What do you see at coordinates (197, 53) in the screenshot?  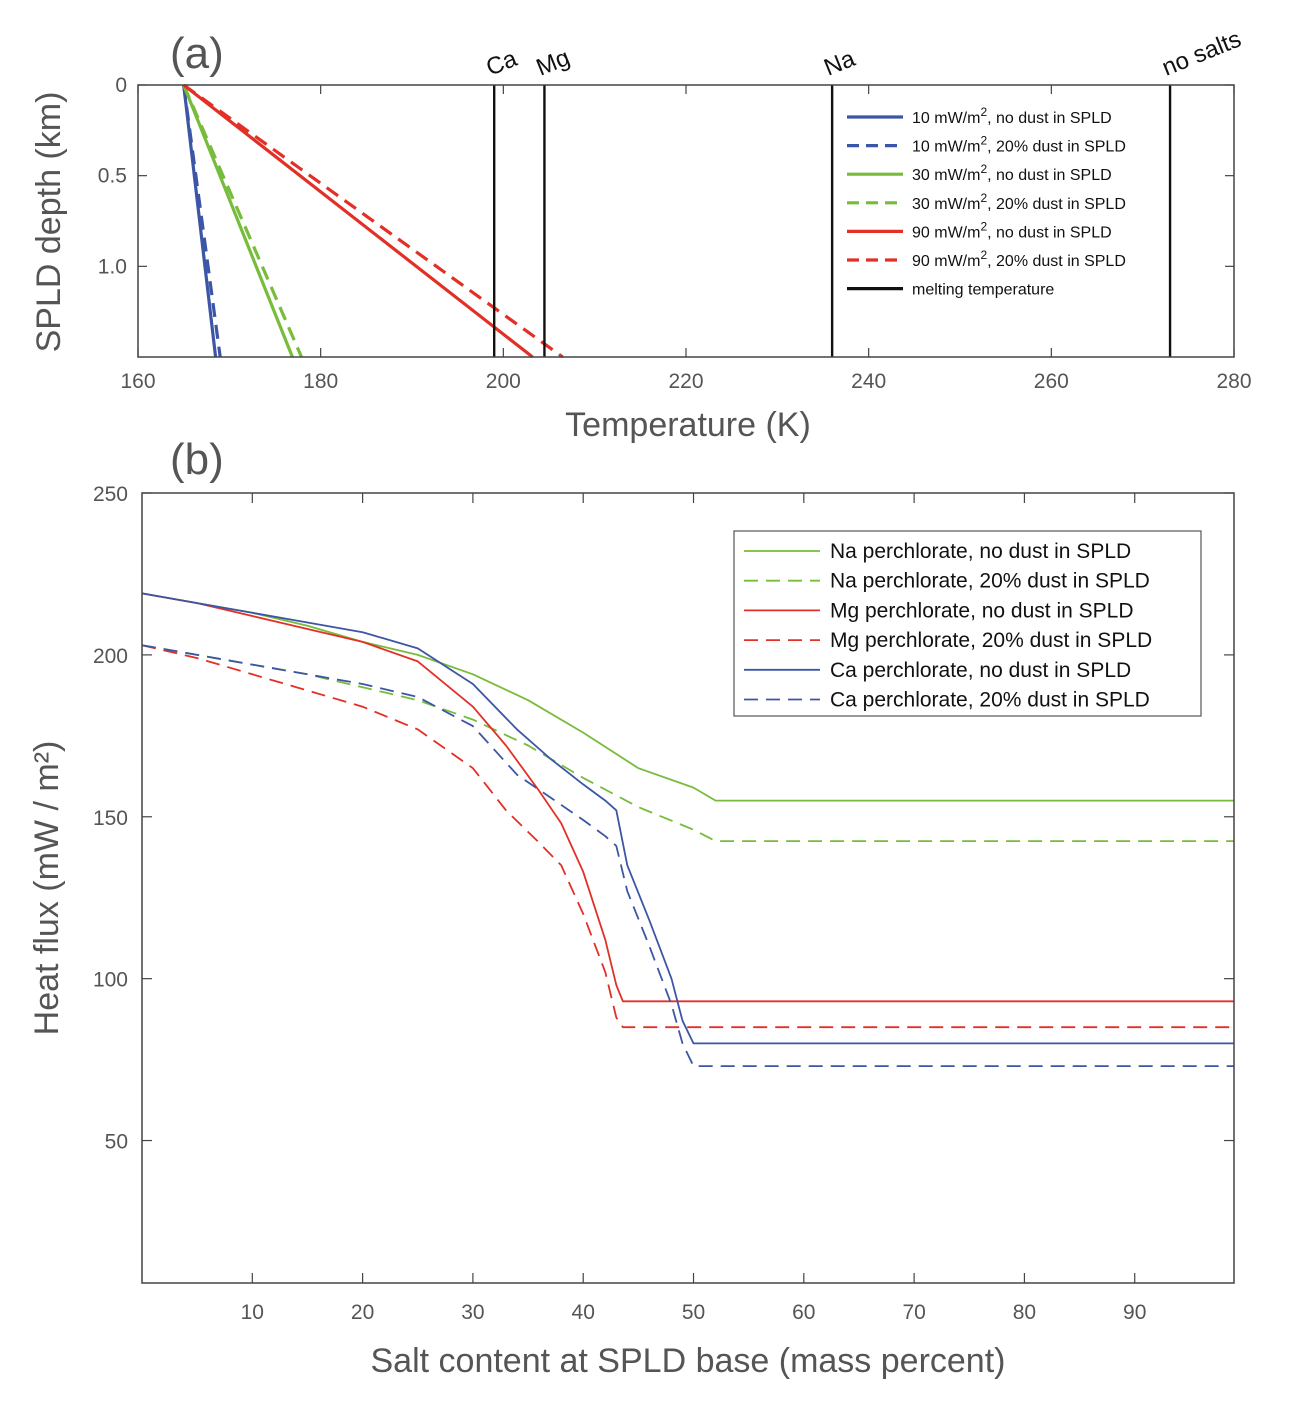 I see `panel-label-a: (a)` at bounding box center [197, 53].